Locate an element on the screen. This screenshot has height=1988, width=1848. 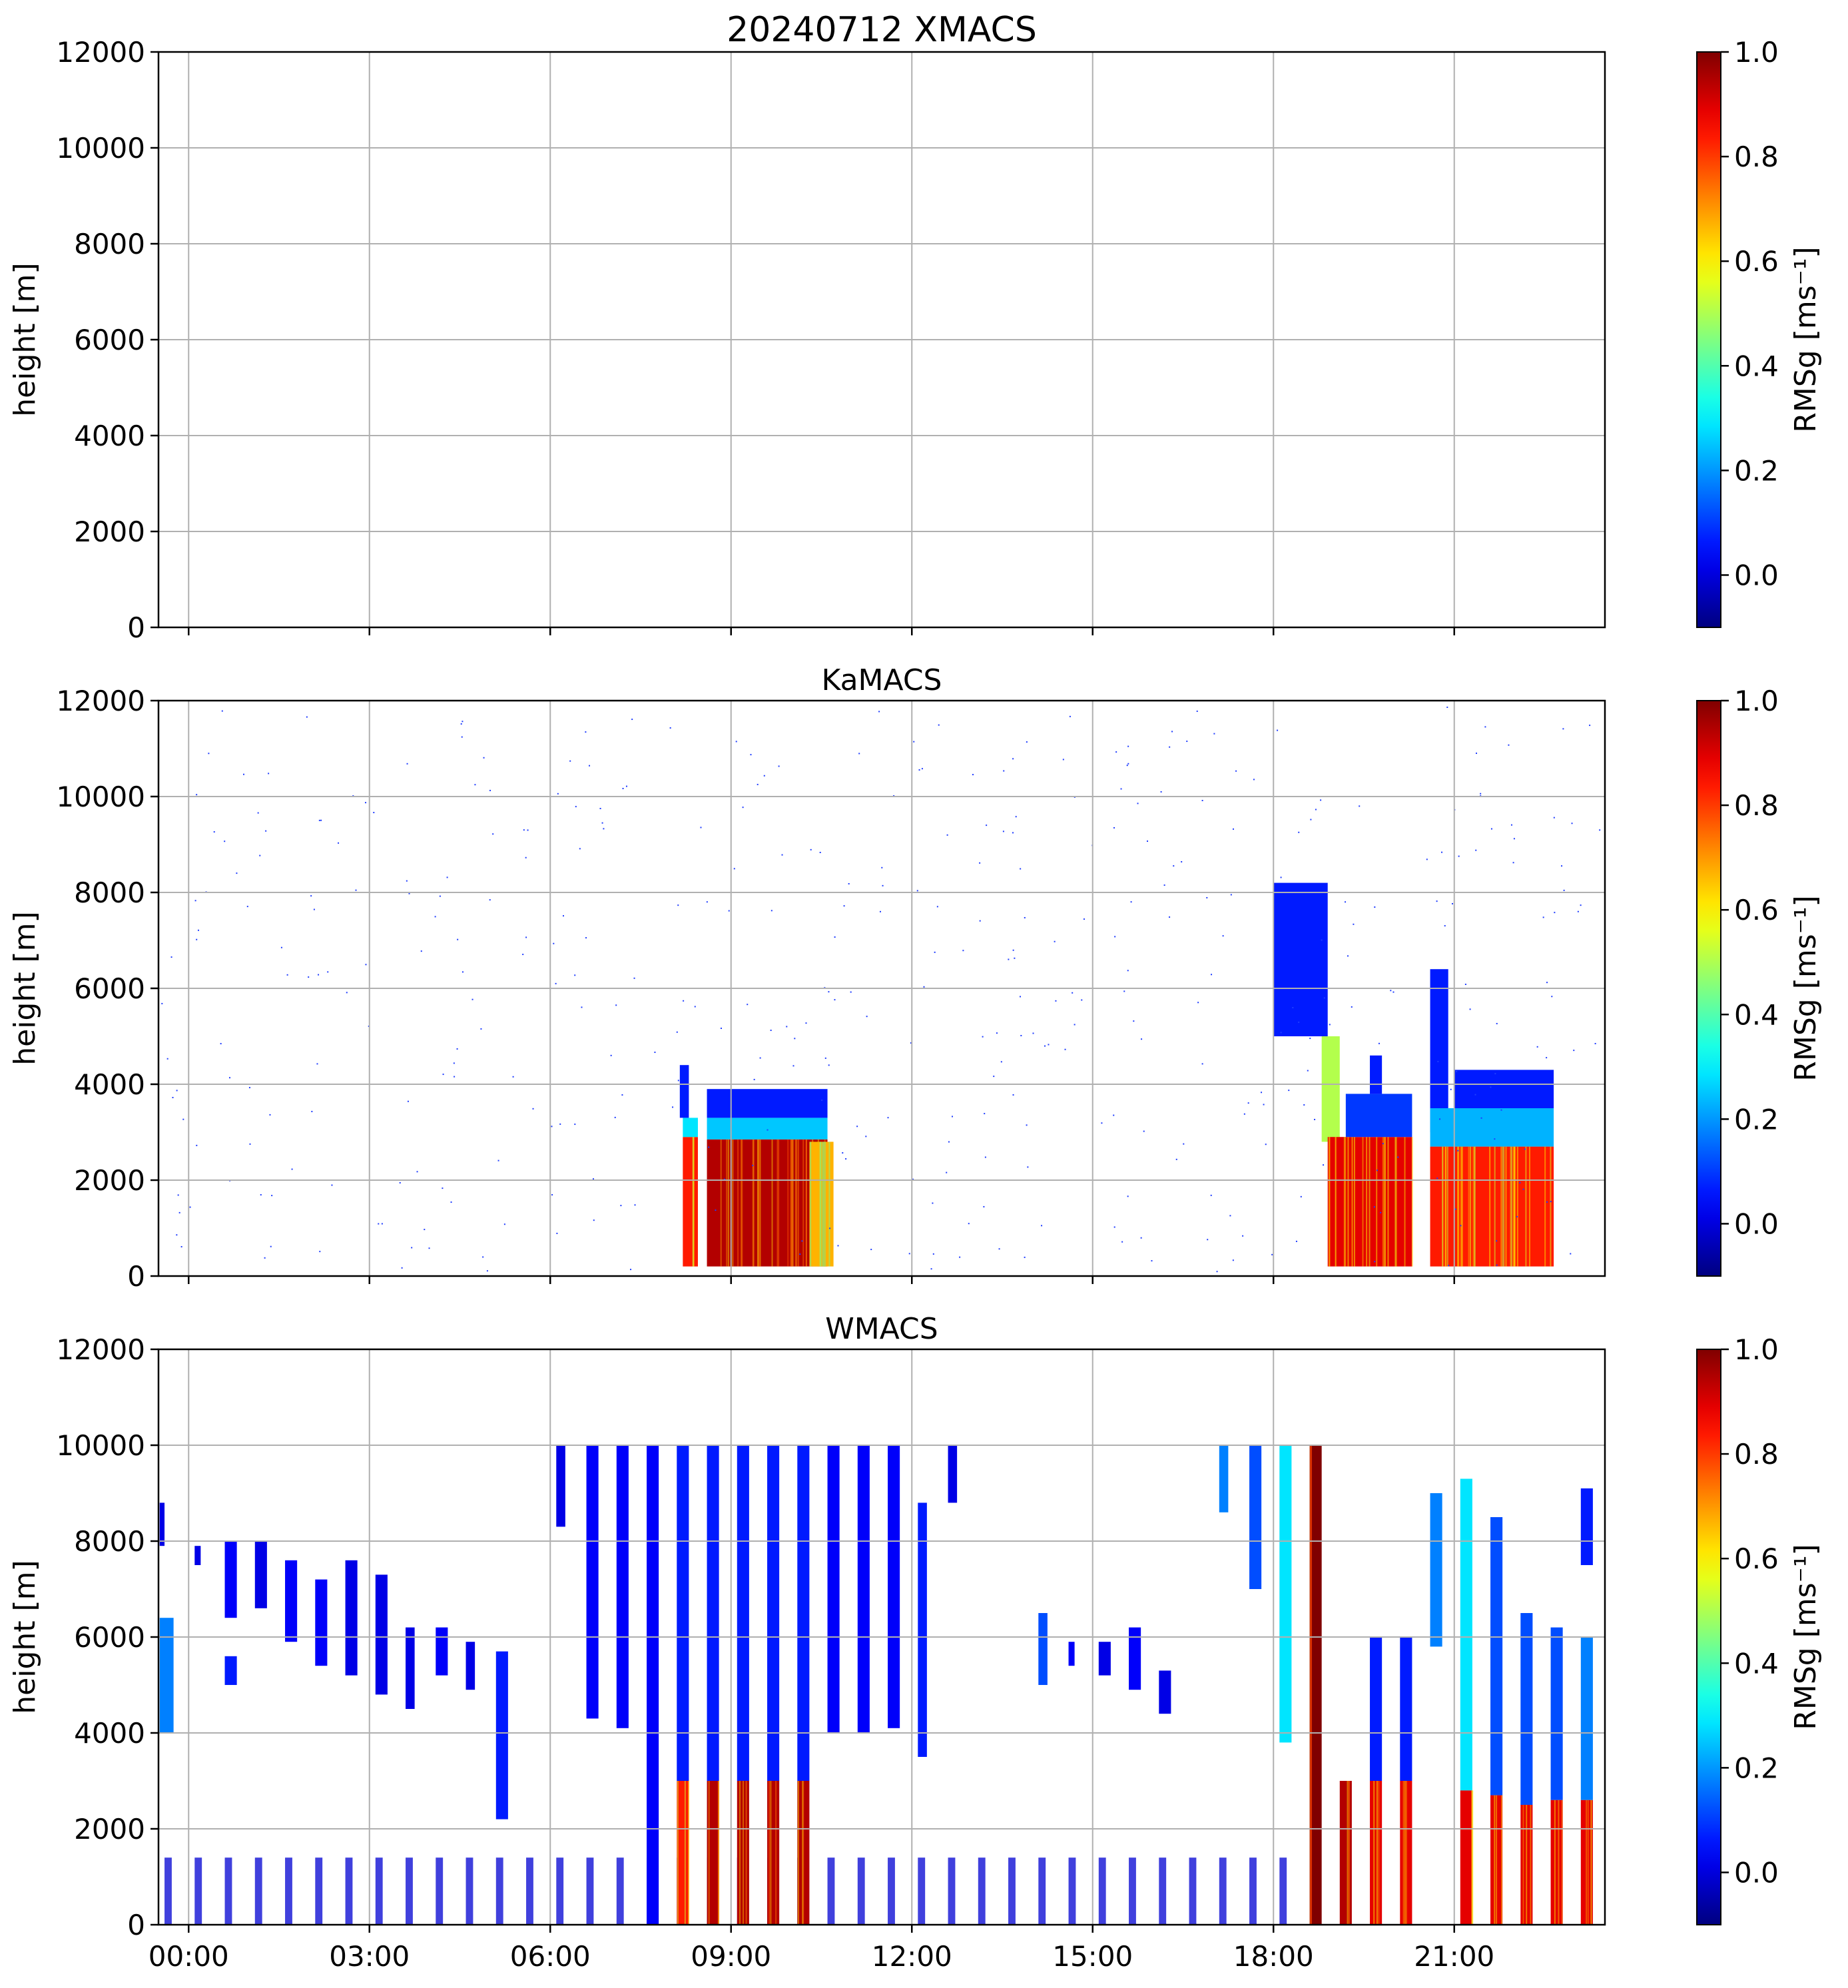
colorbar-tick-label: 0.8 is located at coordinates (1756, 805).